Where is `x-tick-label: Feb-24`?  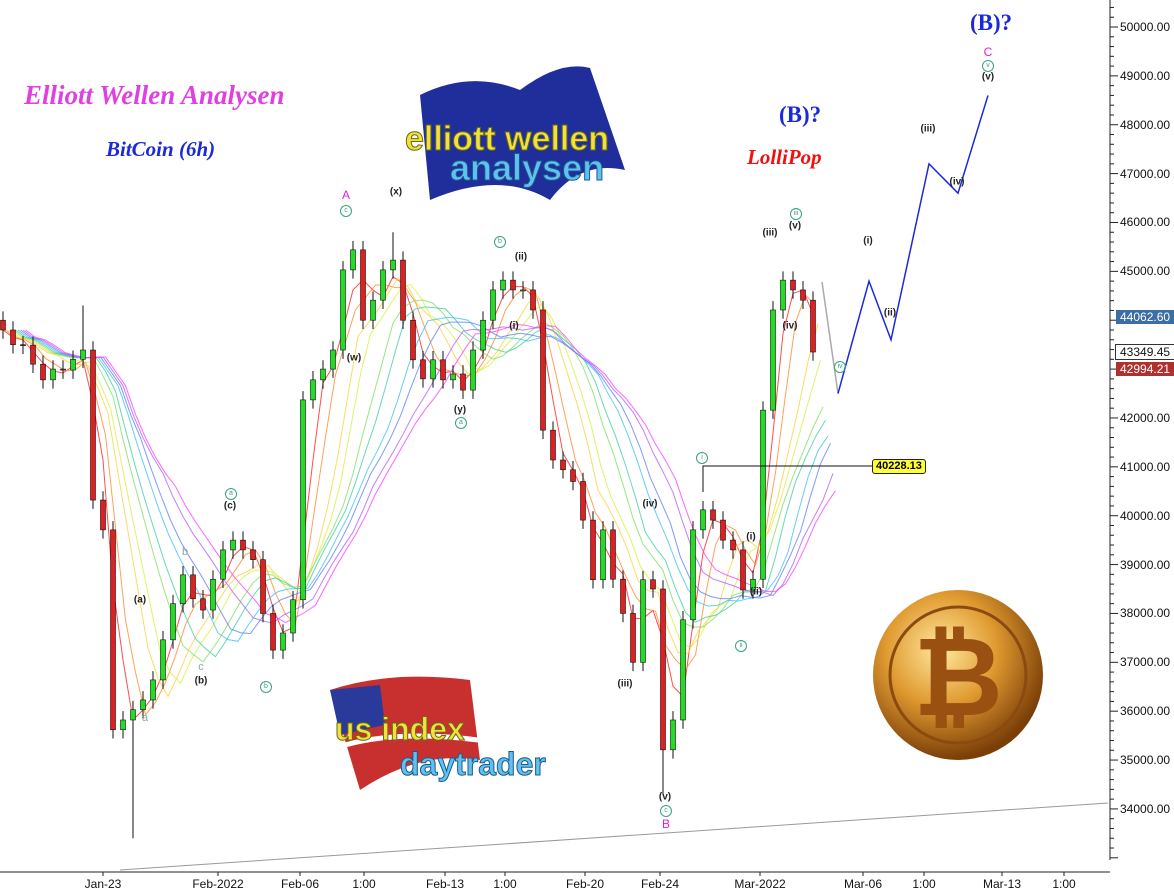
x-tick-label: Feb-24 is located at coordinates (660, 884).